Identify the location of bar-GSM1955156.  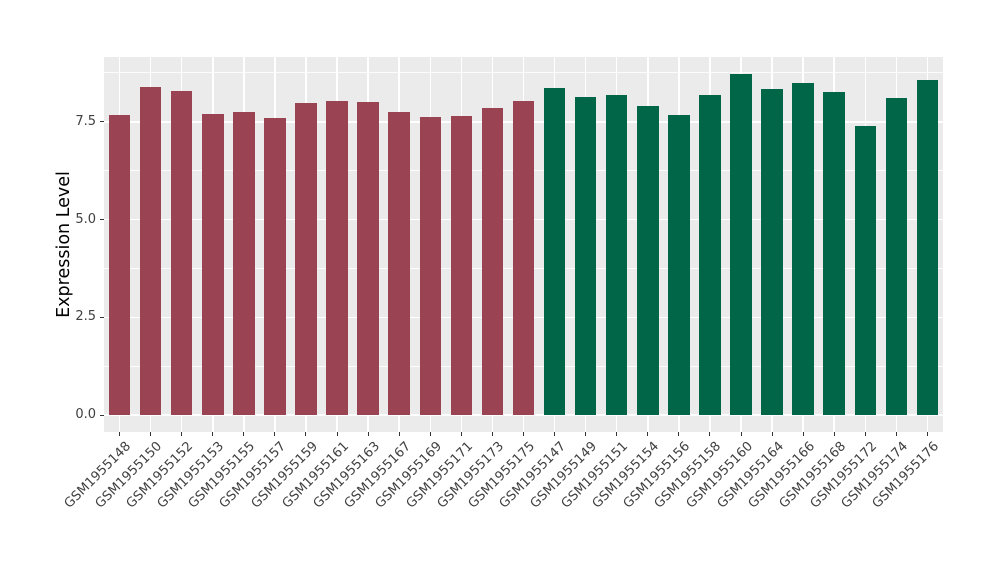
(679, 265).